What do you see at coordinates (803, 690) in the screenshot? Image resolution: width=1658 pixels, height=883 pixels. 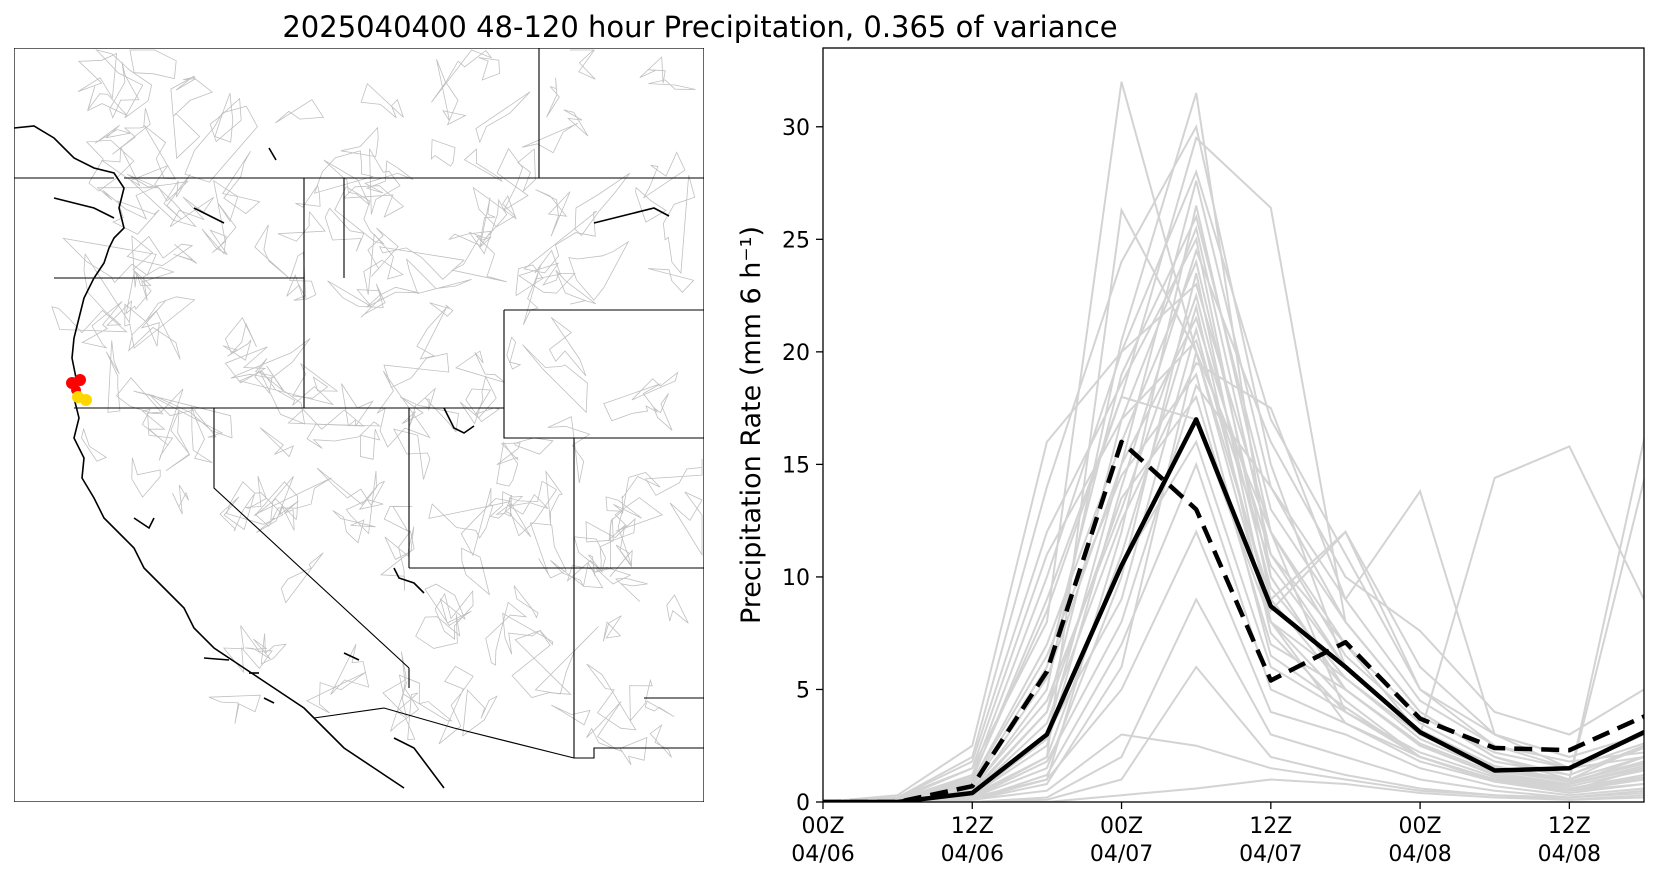 I see `y-tick-label: 5` at bounding box center [803, 690].